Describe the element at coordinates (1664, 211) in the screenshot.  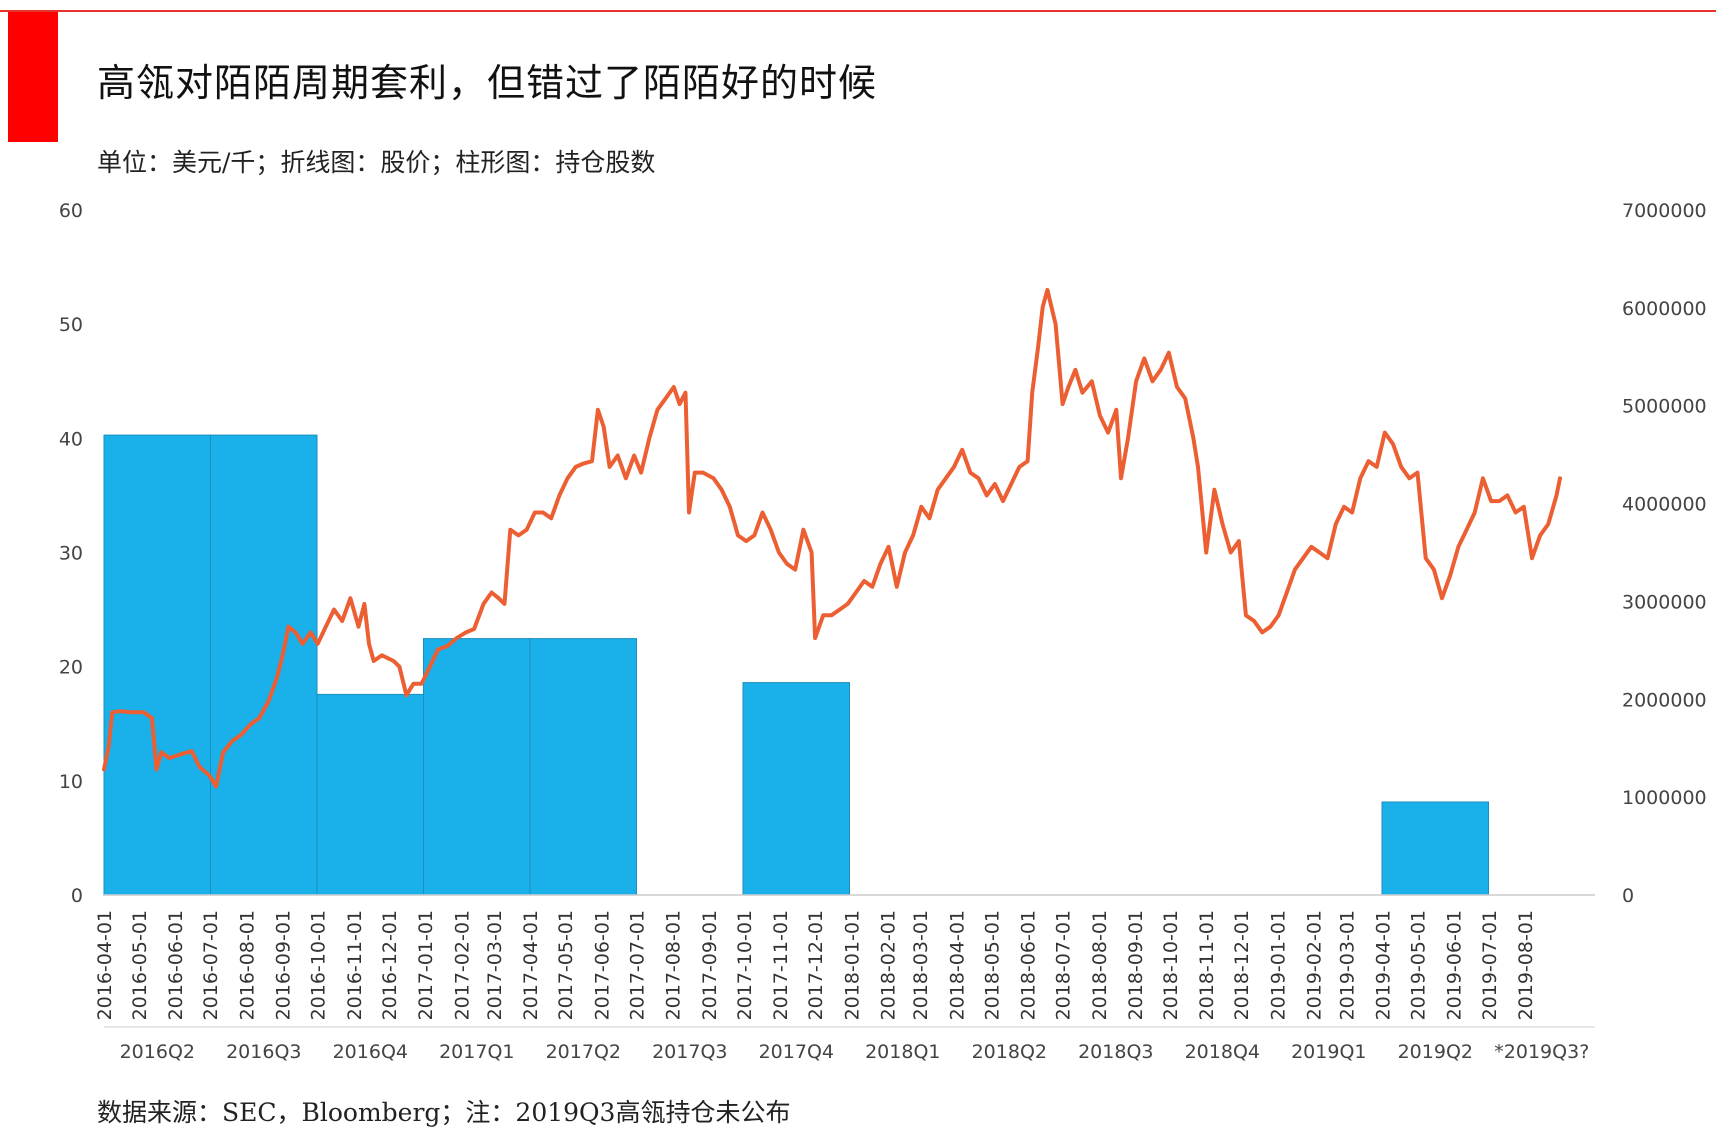
I see `right-tick-label: 7000000` at that location.